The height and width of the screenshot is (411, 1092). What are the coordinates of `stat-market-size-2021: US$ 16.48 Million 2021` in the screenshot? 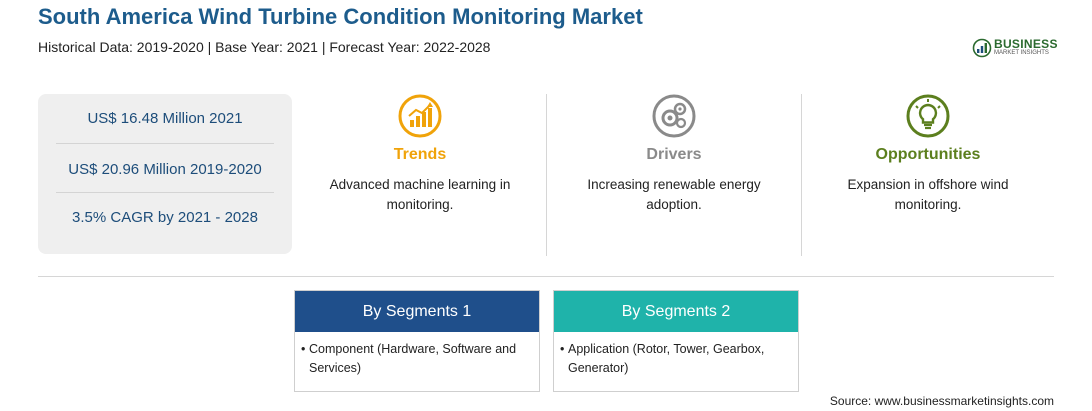 It's located at (165, 118).